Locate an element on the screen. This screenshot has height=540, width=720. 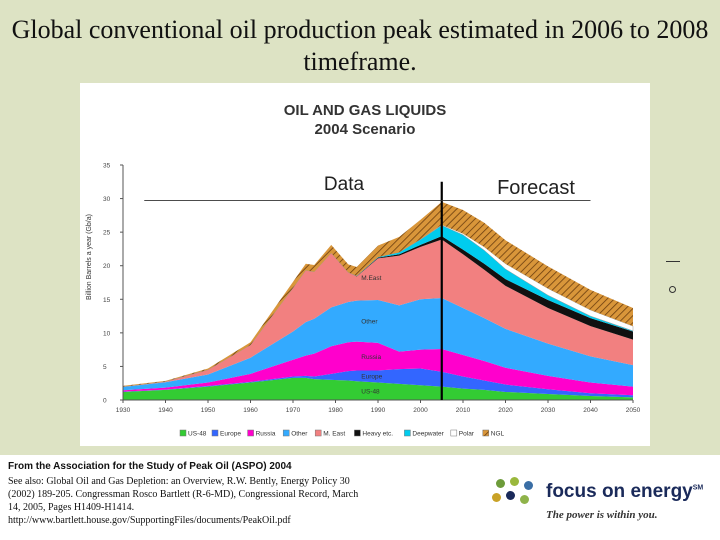
y-tick-label: 10 is located at coordinates (107, 333).